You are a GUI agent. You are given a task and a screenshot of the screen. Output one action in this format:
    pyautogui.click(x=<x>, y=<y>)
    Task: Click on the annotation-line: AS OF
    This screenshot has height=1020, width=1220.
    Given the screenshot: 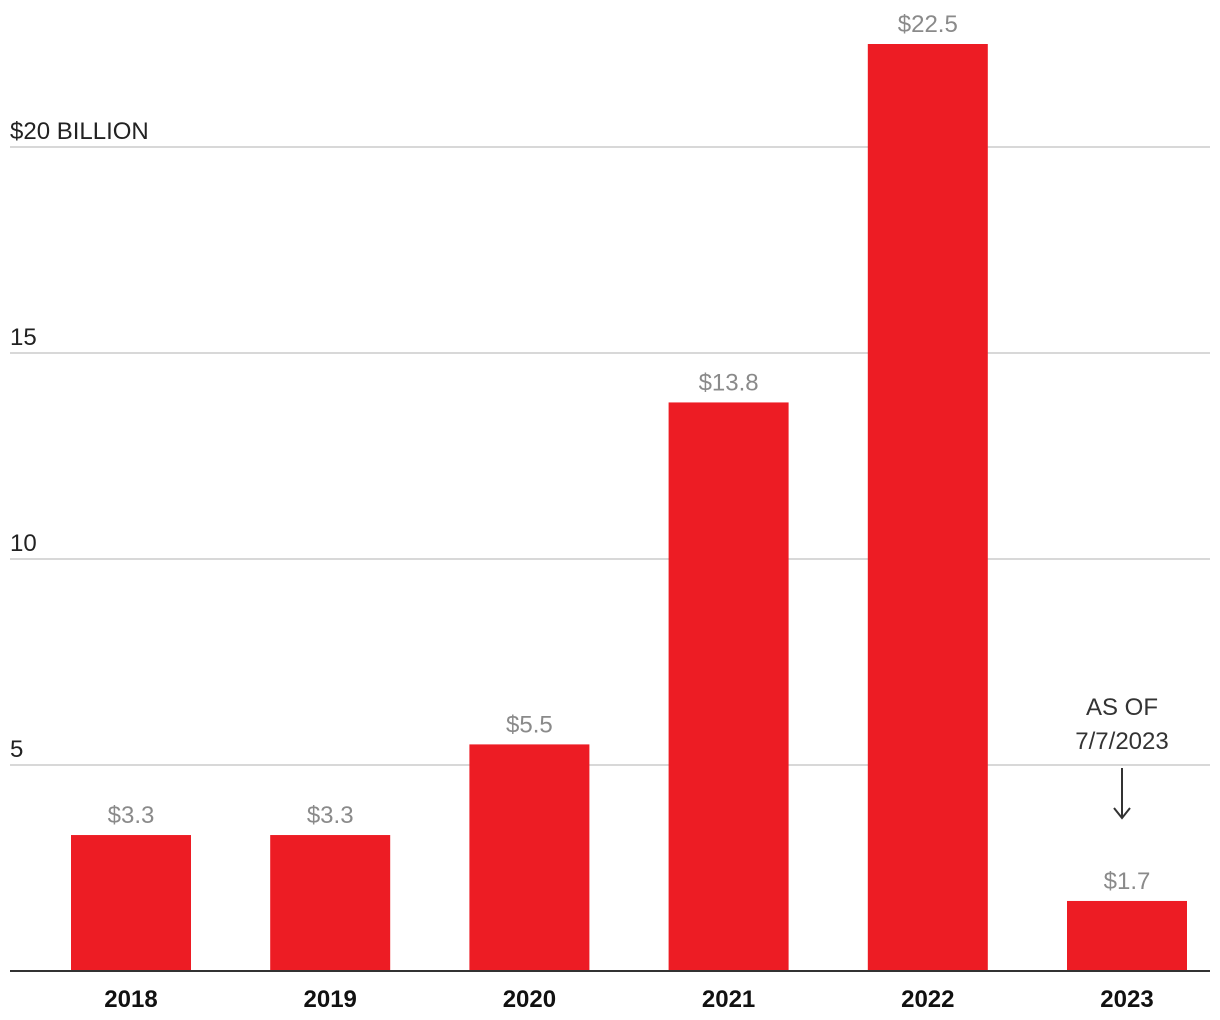 What is the action you would take?
    pyautogui.click(x=1122, y=707)
    